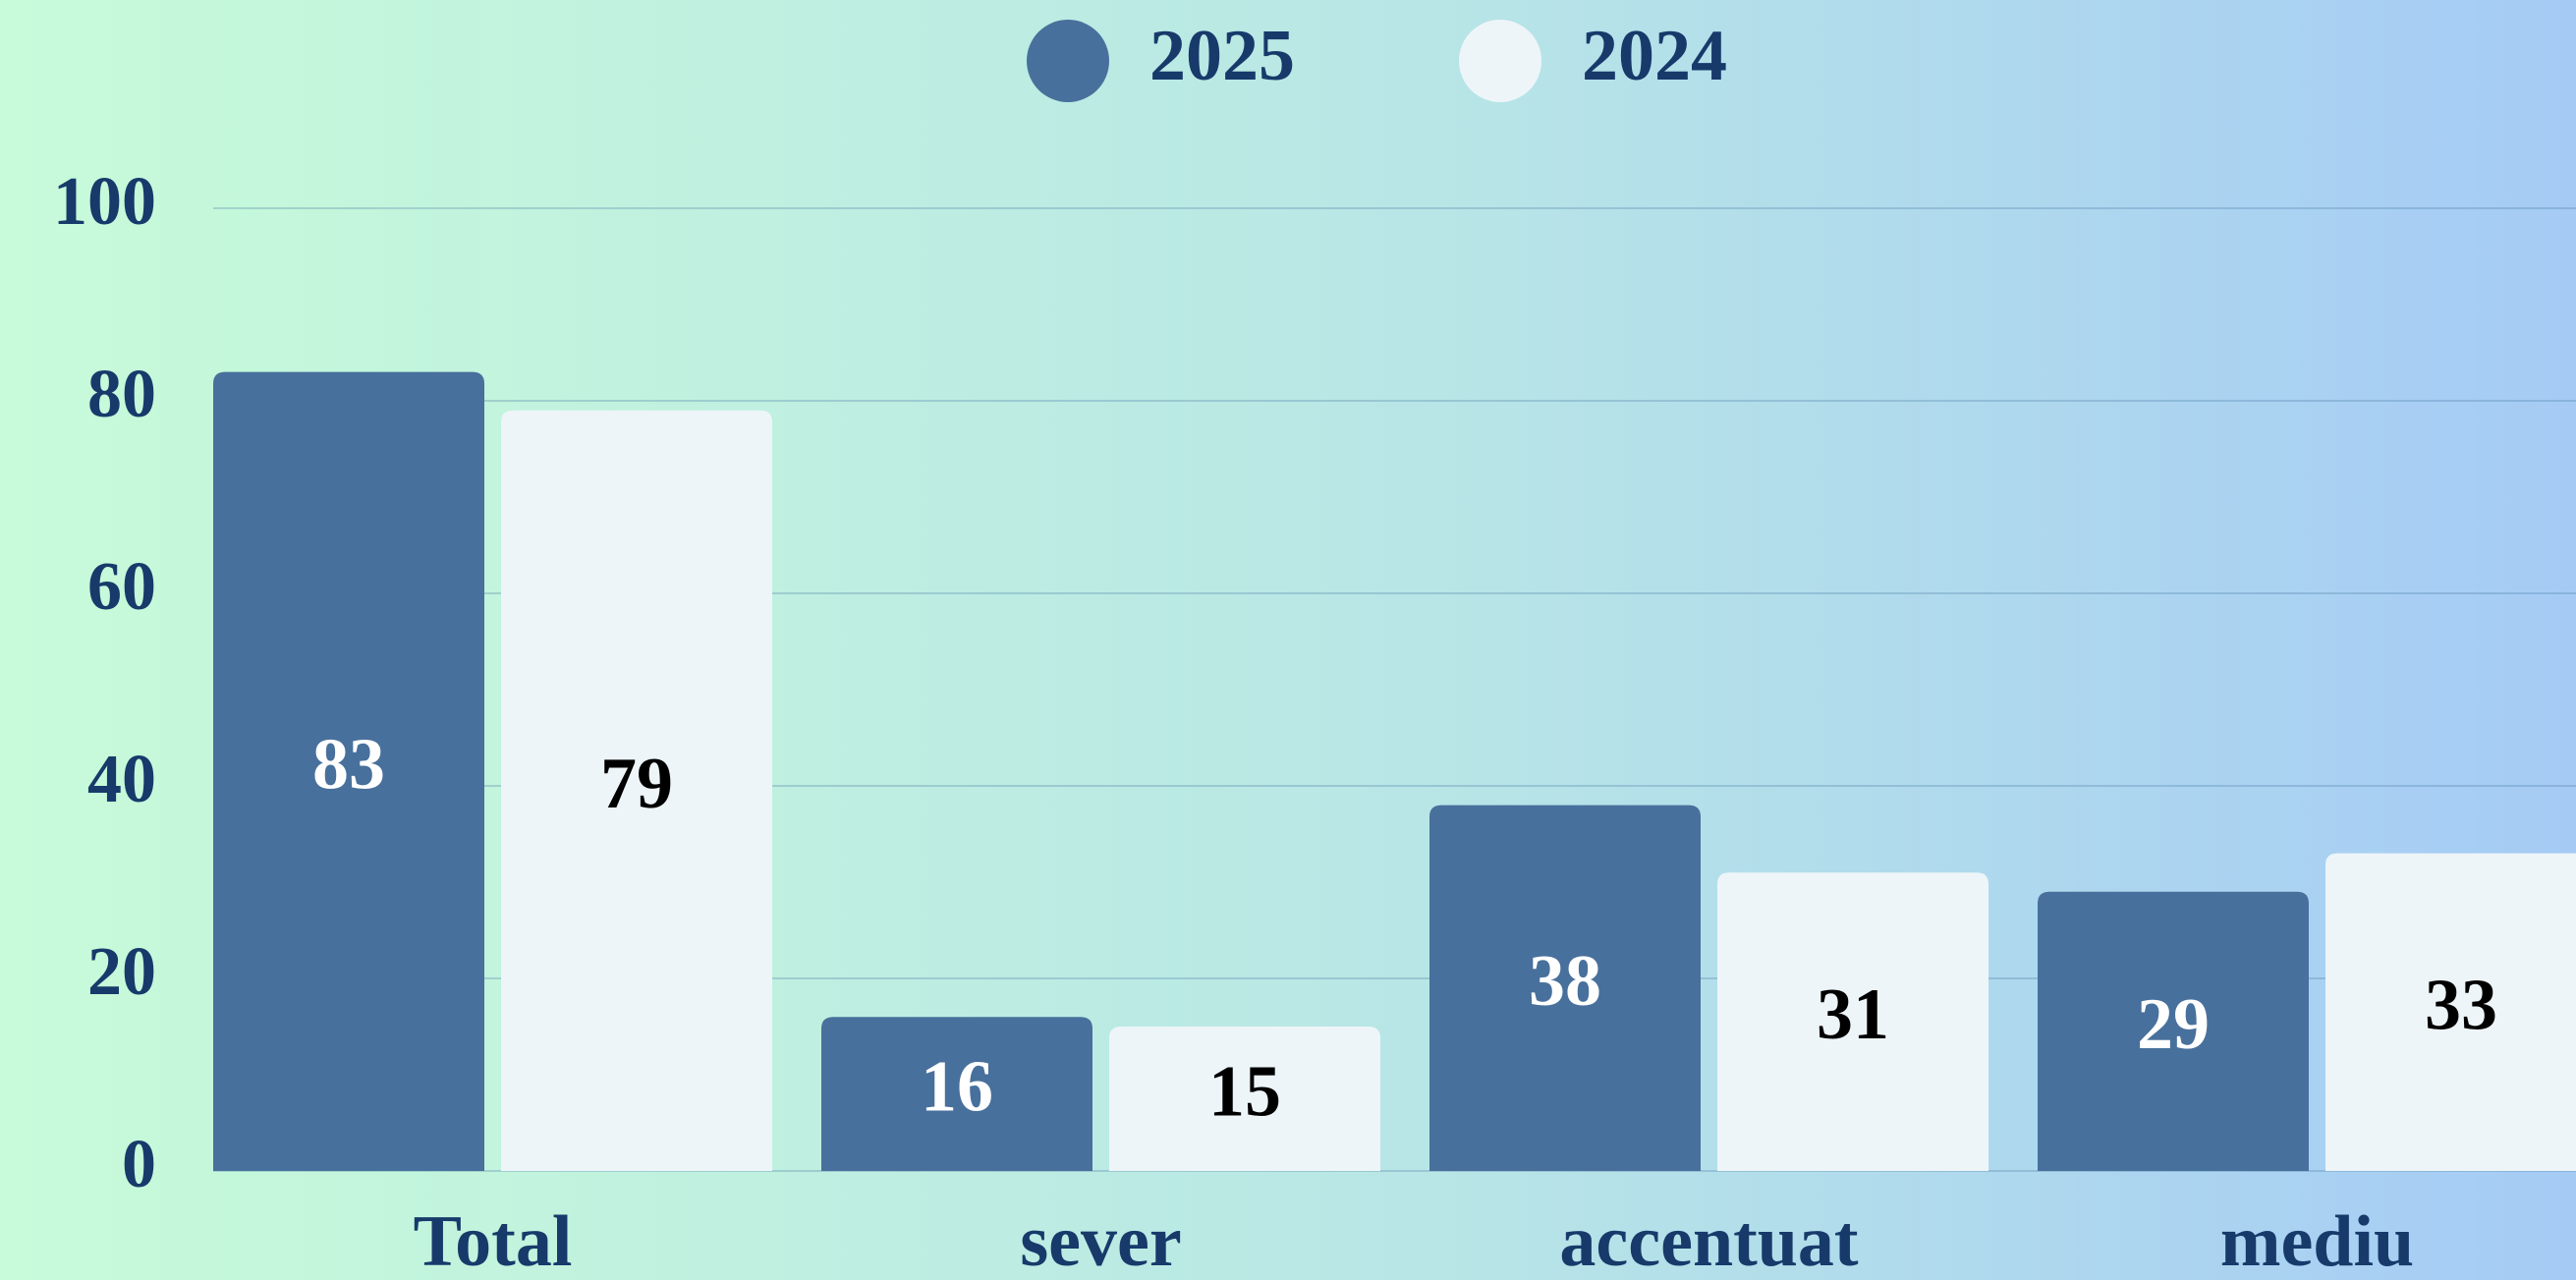 The width and height of the screenshot is (2576, 1280). Describe the element at coordinates (493, 1241) in the screenshot. I see `x-tick-label: Total` at that location.